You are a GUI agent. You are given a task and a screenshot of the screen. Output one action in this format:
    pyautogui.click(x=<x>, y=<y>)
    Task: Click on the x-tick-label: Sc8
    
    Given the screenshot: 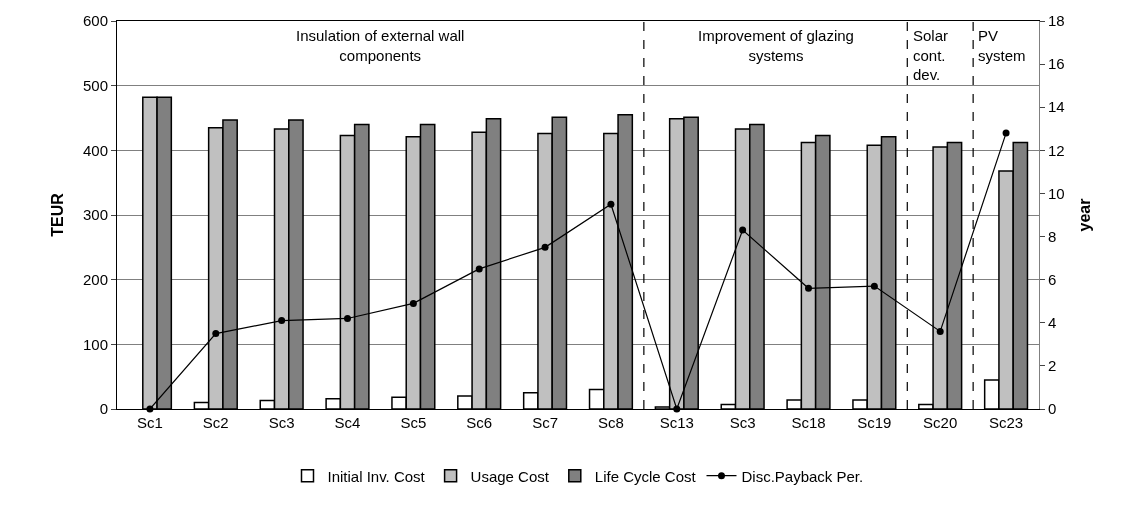 What is the action you would take?
    pyautogui.click(x=611, y=422)
    